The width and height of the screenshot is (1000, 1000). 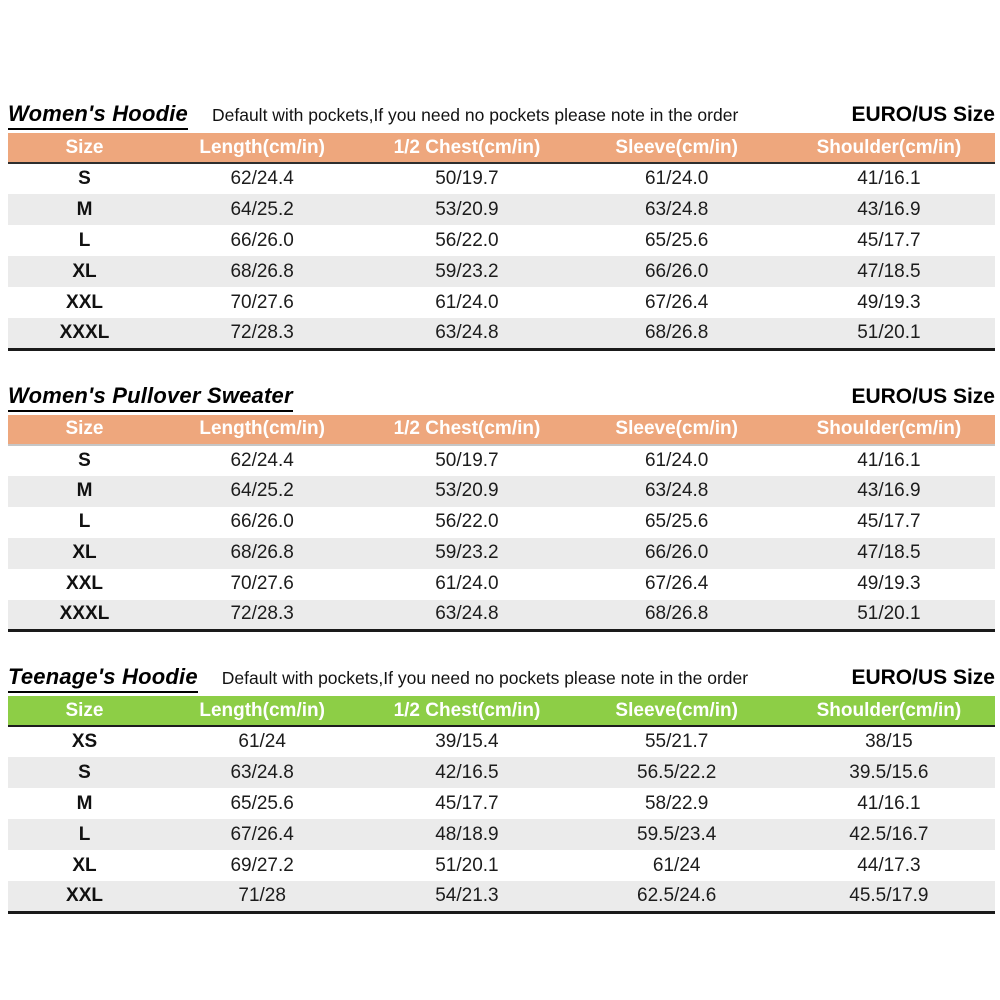 I want to click on table-row: XL 69/27.2 51/20.1 61/24 44/17.3, so click(x=501, y=865).